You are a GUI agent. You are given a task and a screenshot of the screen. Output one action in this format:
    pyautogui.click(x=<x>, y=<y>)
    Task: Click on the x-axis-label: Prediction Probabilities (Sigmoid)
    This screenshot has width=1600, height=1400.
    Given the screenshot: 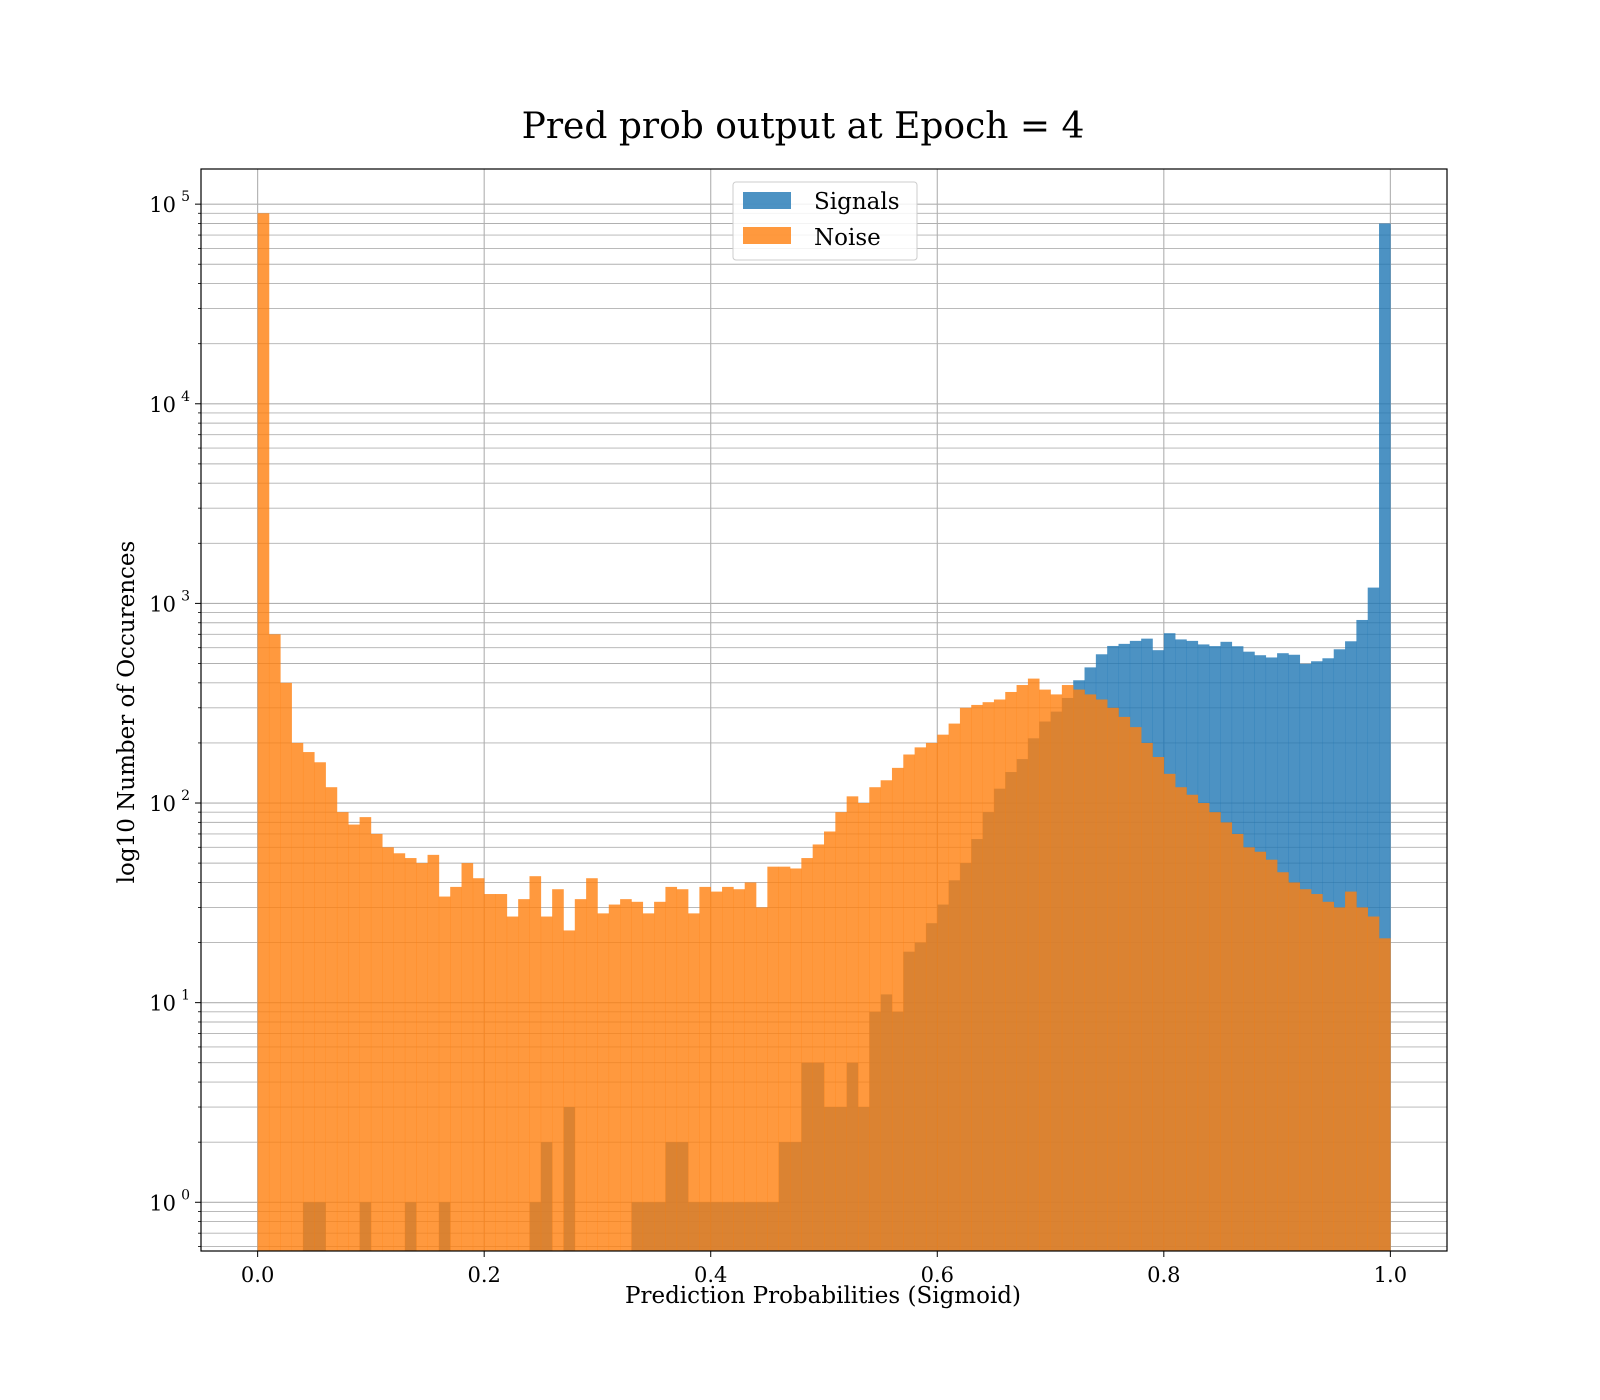 What is the action you would take?
    pyautogui.click(x=823, y=1296)
    